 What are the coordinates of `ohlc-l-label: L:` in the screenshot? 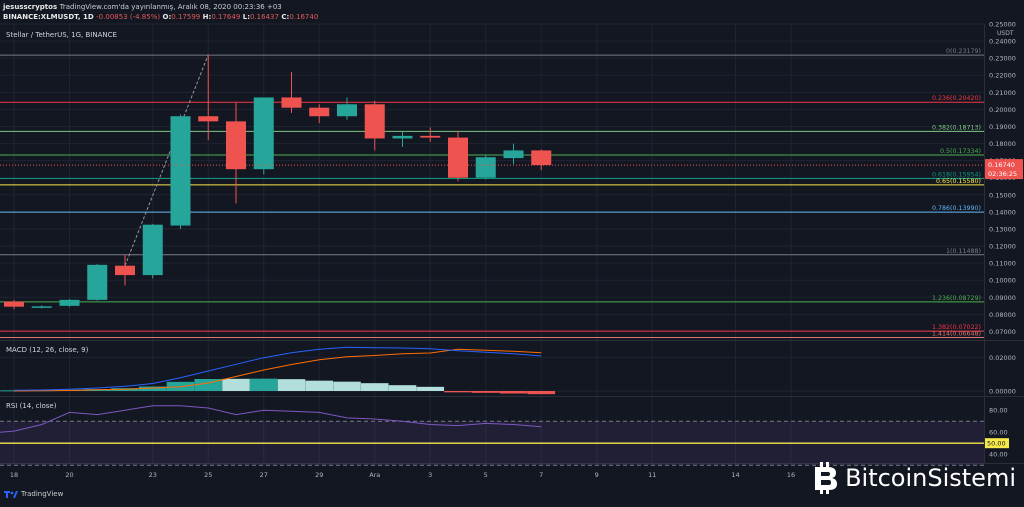 It's located at (246, 17).